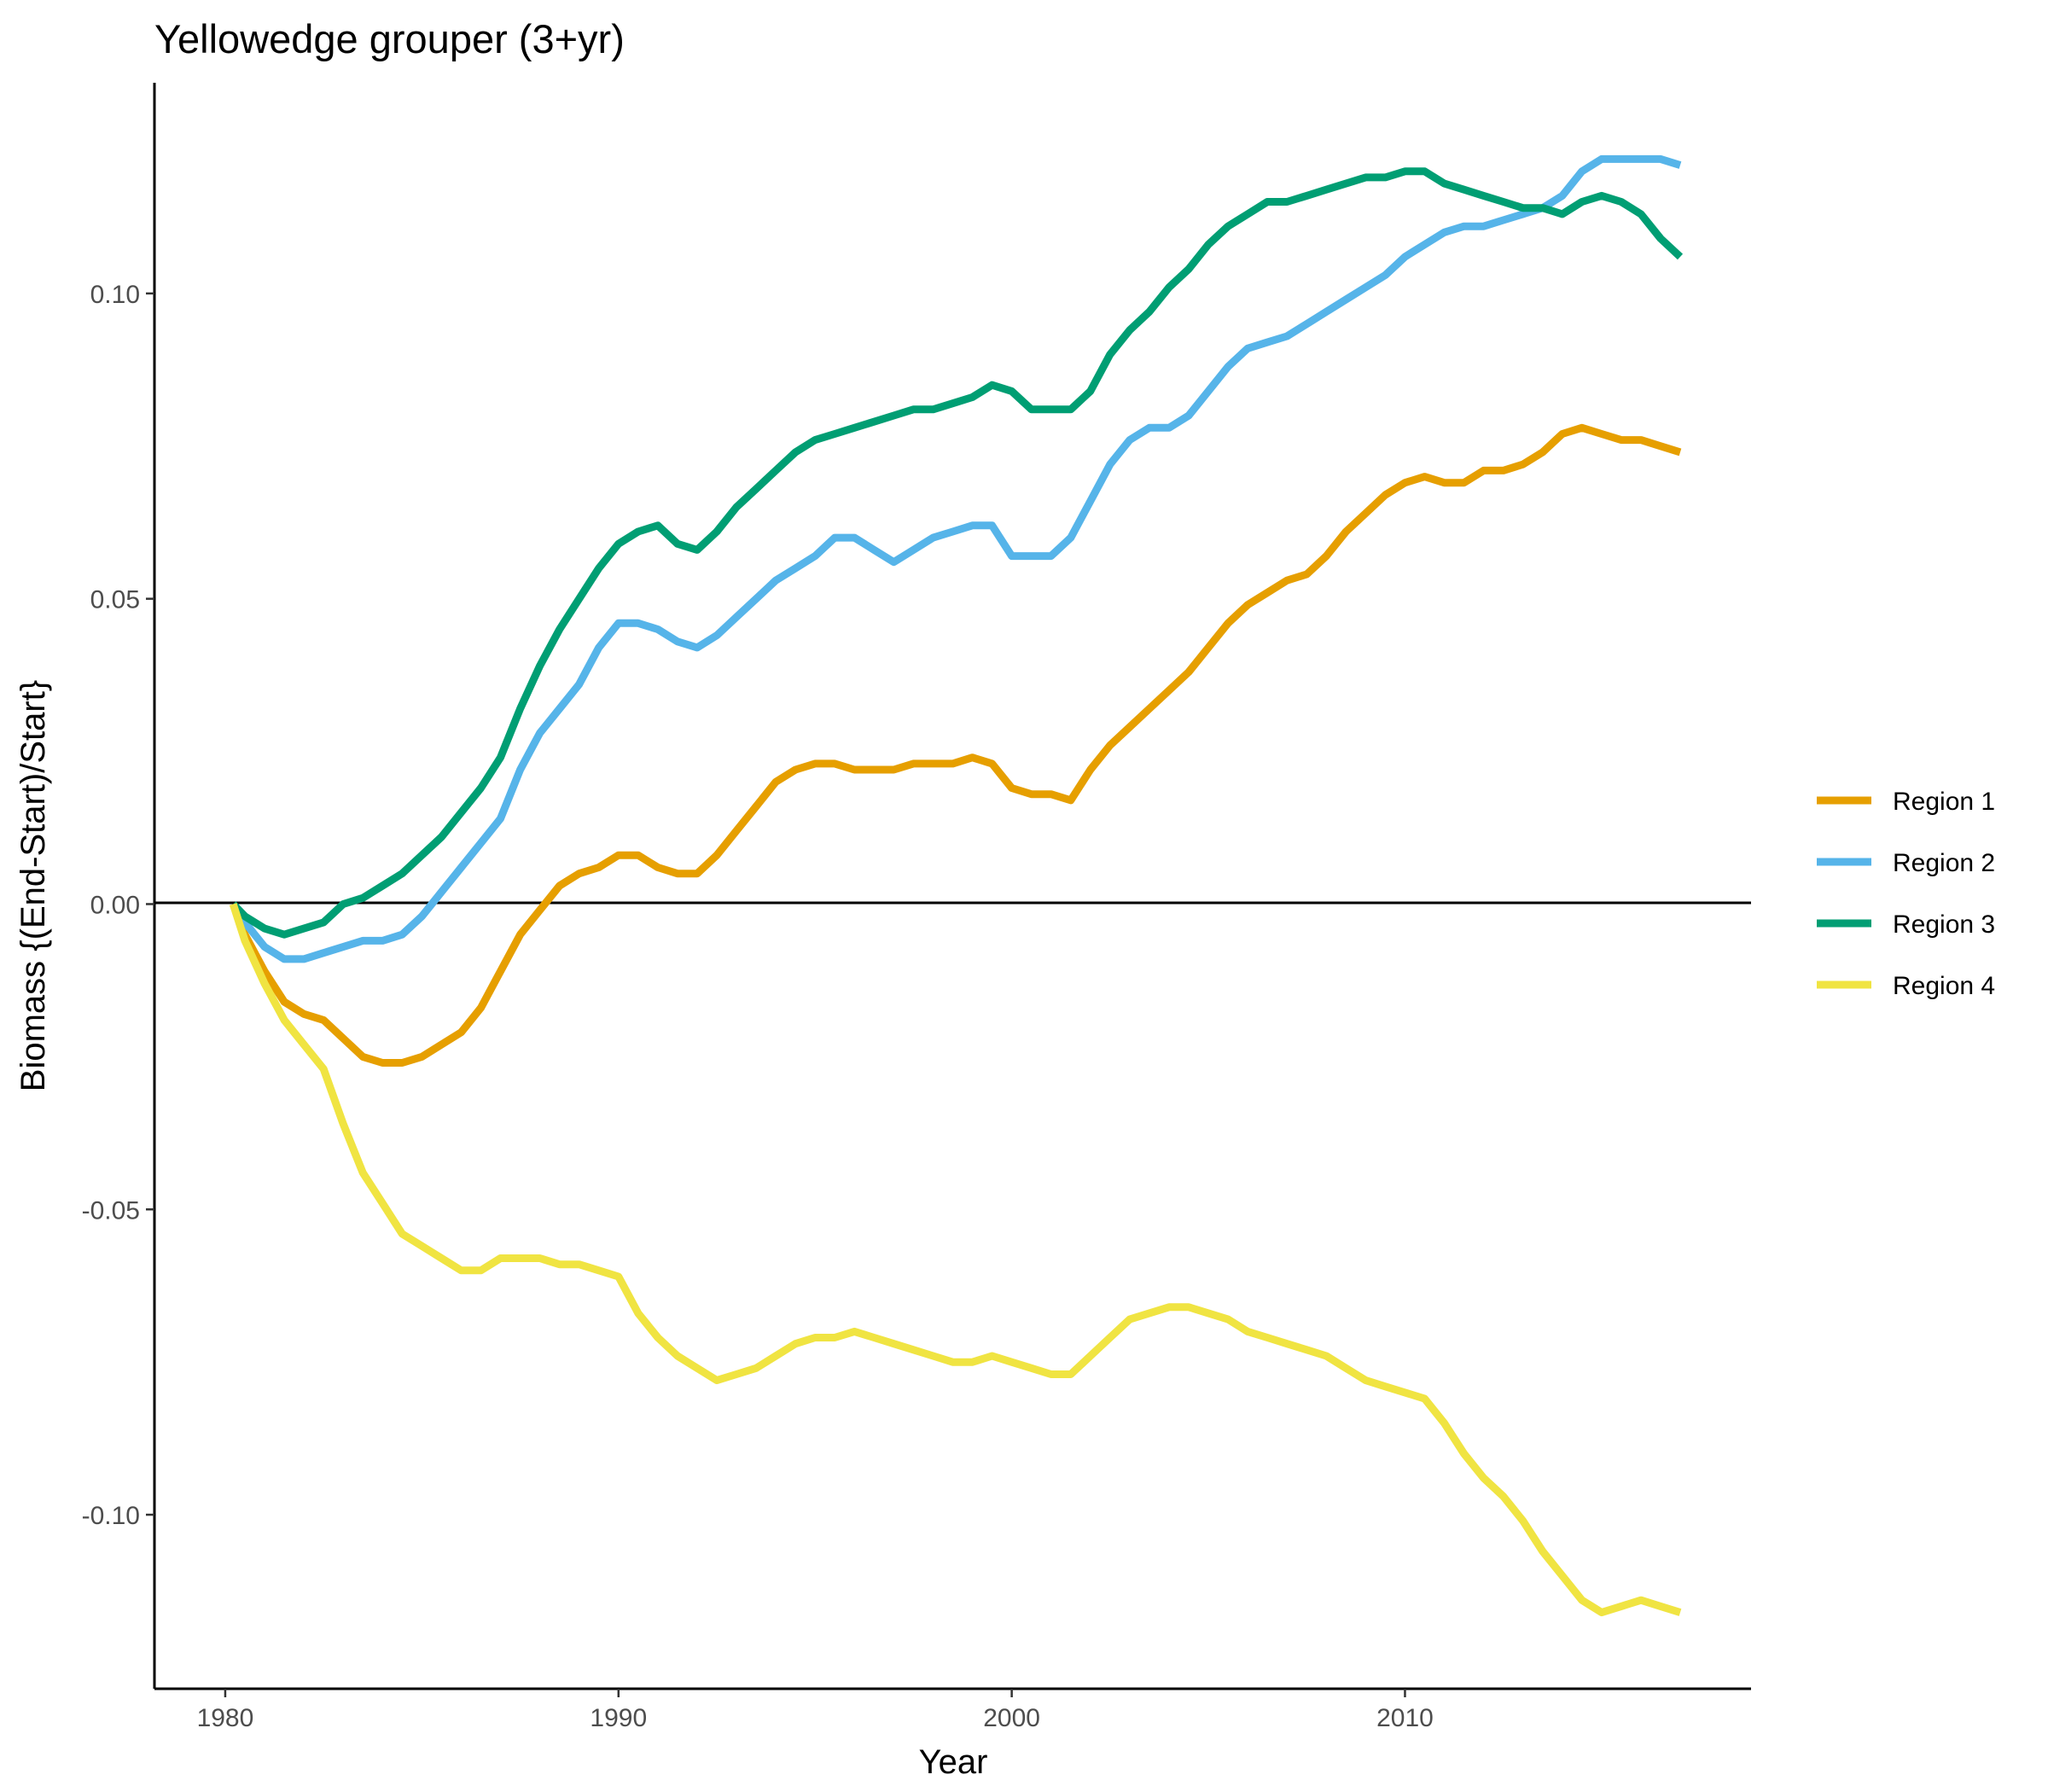  Describe the element at coordinates (389, 38) in the screenshot. I see `chart-title: Yellowedge grouper (3+yr)` at that location.